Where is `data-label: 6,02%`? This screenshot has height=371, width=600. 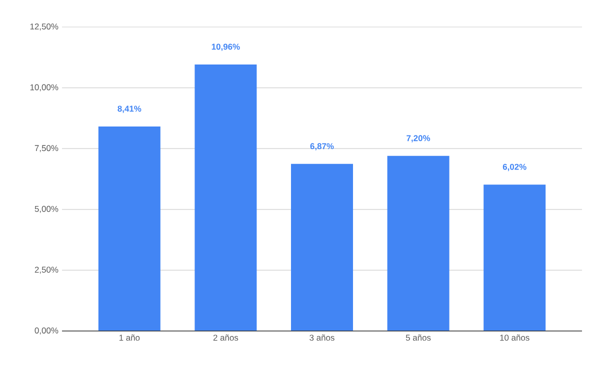 data-label: 6,02% is located at coordinates (514, 168).